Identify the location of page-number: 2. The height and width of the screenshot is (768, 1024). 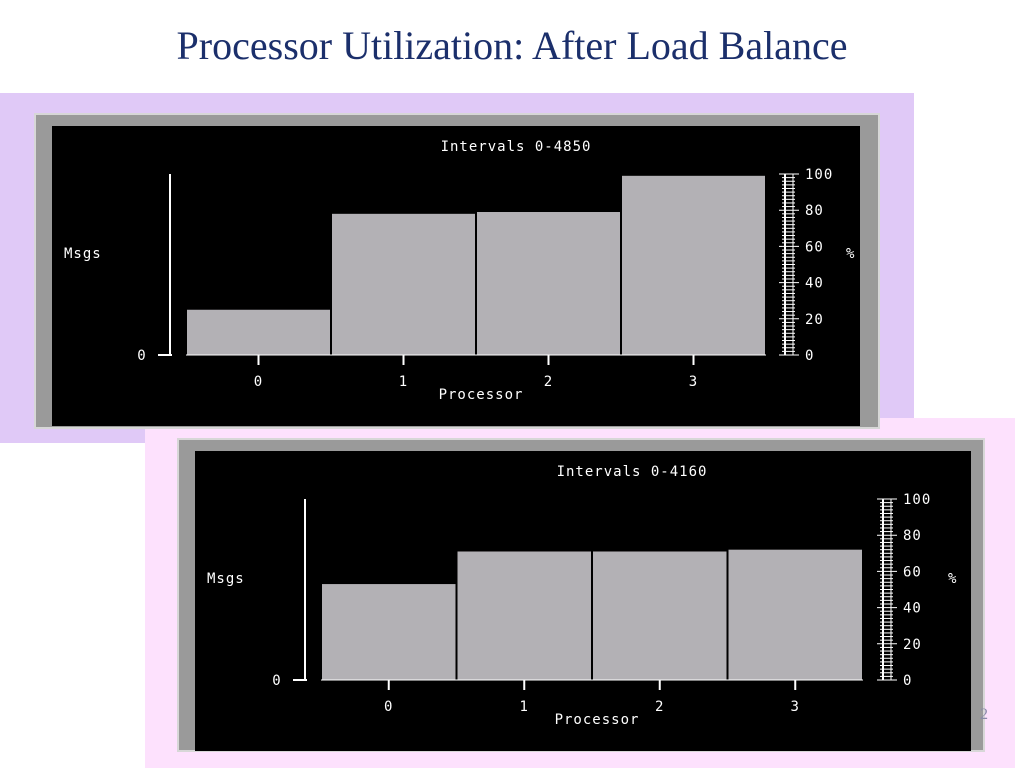
(984, 714).